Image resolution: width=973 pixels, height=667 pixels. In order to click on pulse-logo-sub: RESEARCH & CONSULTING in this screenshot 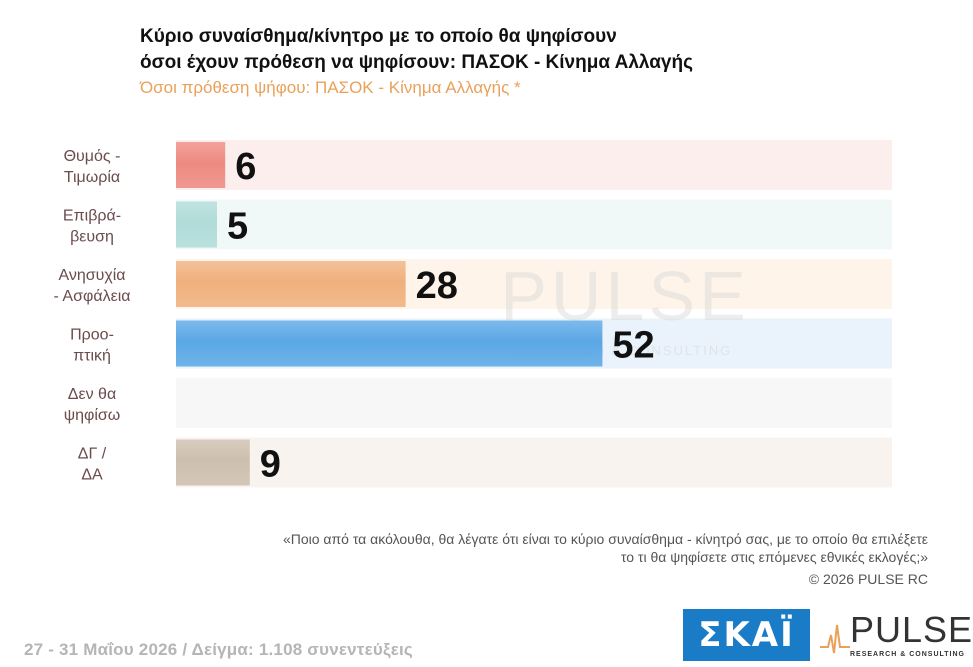, I will do `click(907, 654)`.